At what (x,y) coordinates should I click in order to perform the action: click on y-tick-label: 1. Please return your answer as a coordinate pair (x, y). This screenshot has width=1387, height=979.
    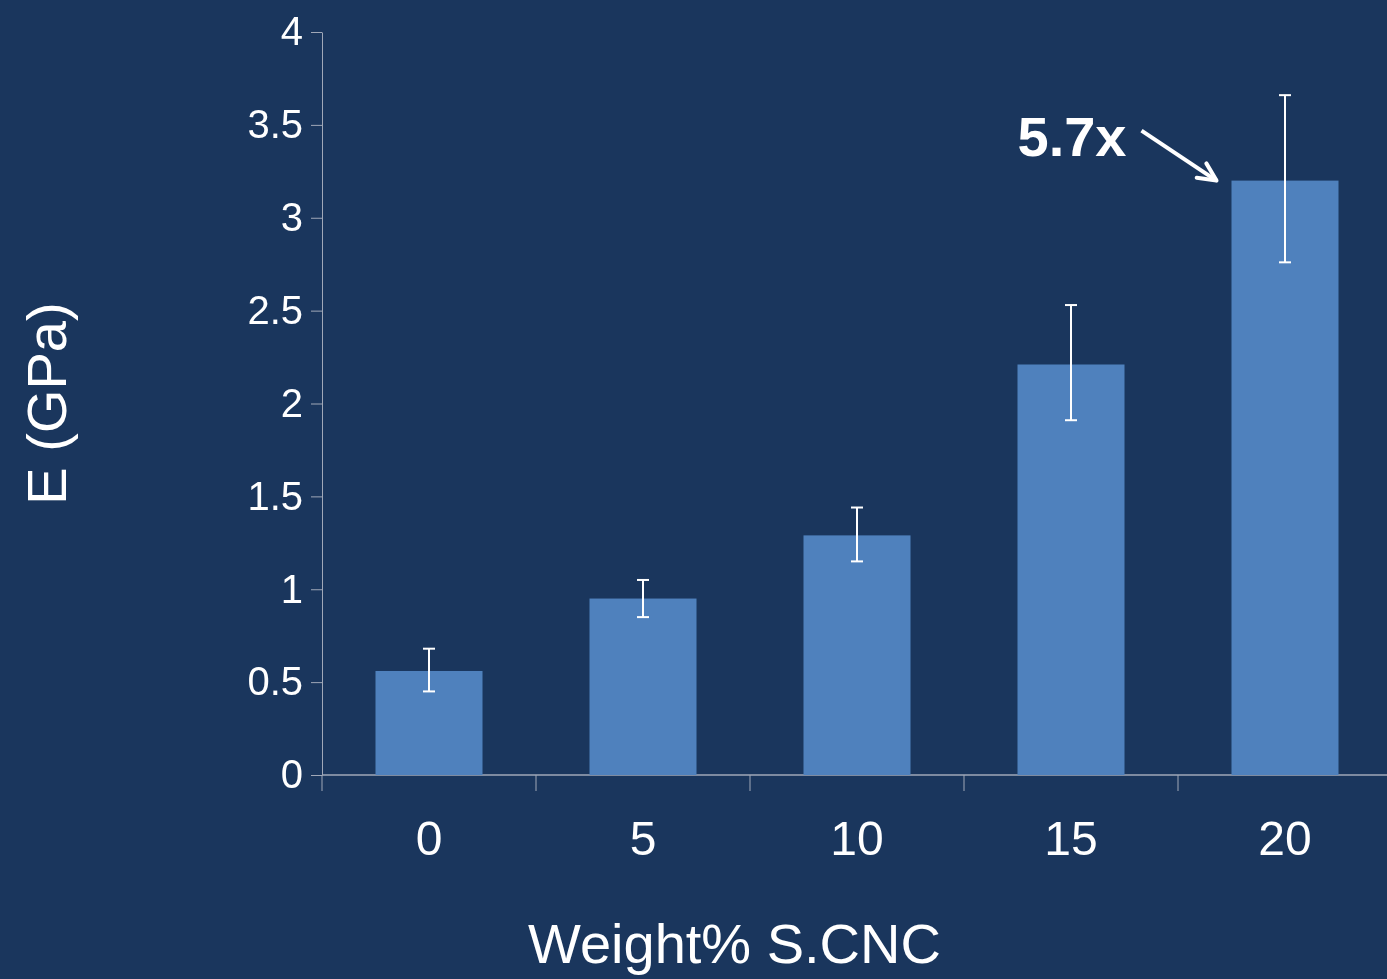
    Looking at the image, I should click on (291, 588).